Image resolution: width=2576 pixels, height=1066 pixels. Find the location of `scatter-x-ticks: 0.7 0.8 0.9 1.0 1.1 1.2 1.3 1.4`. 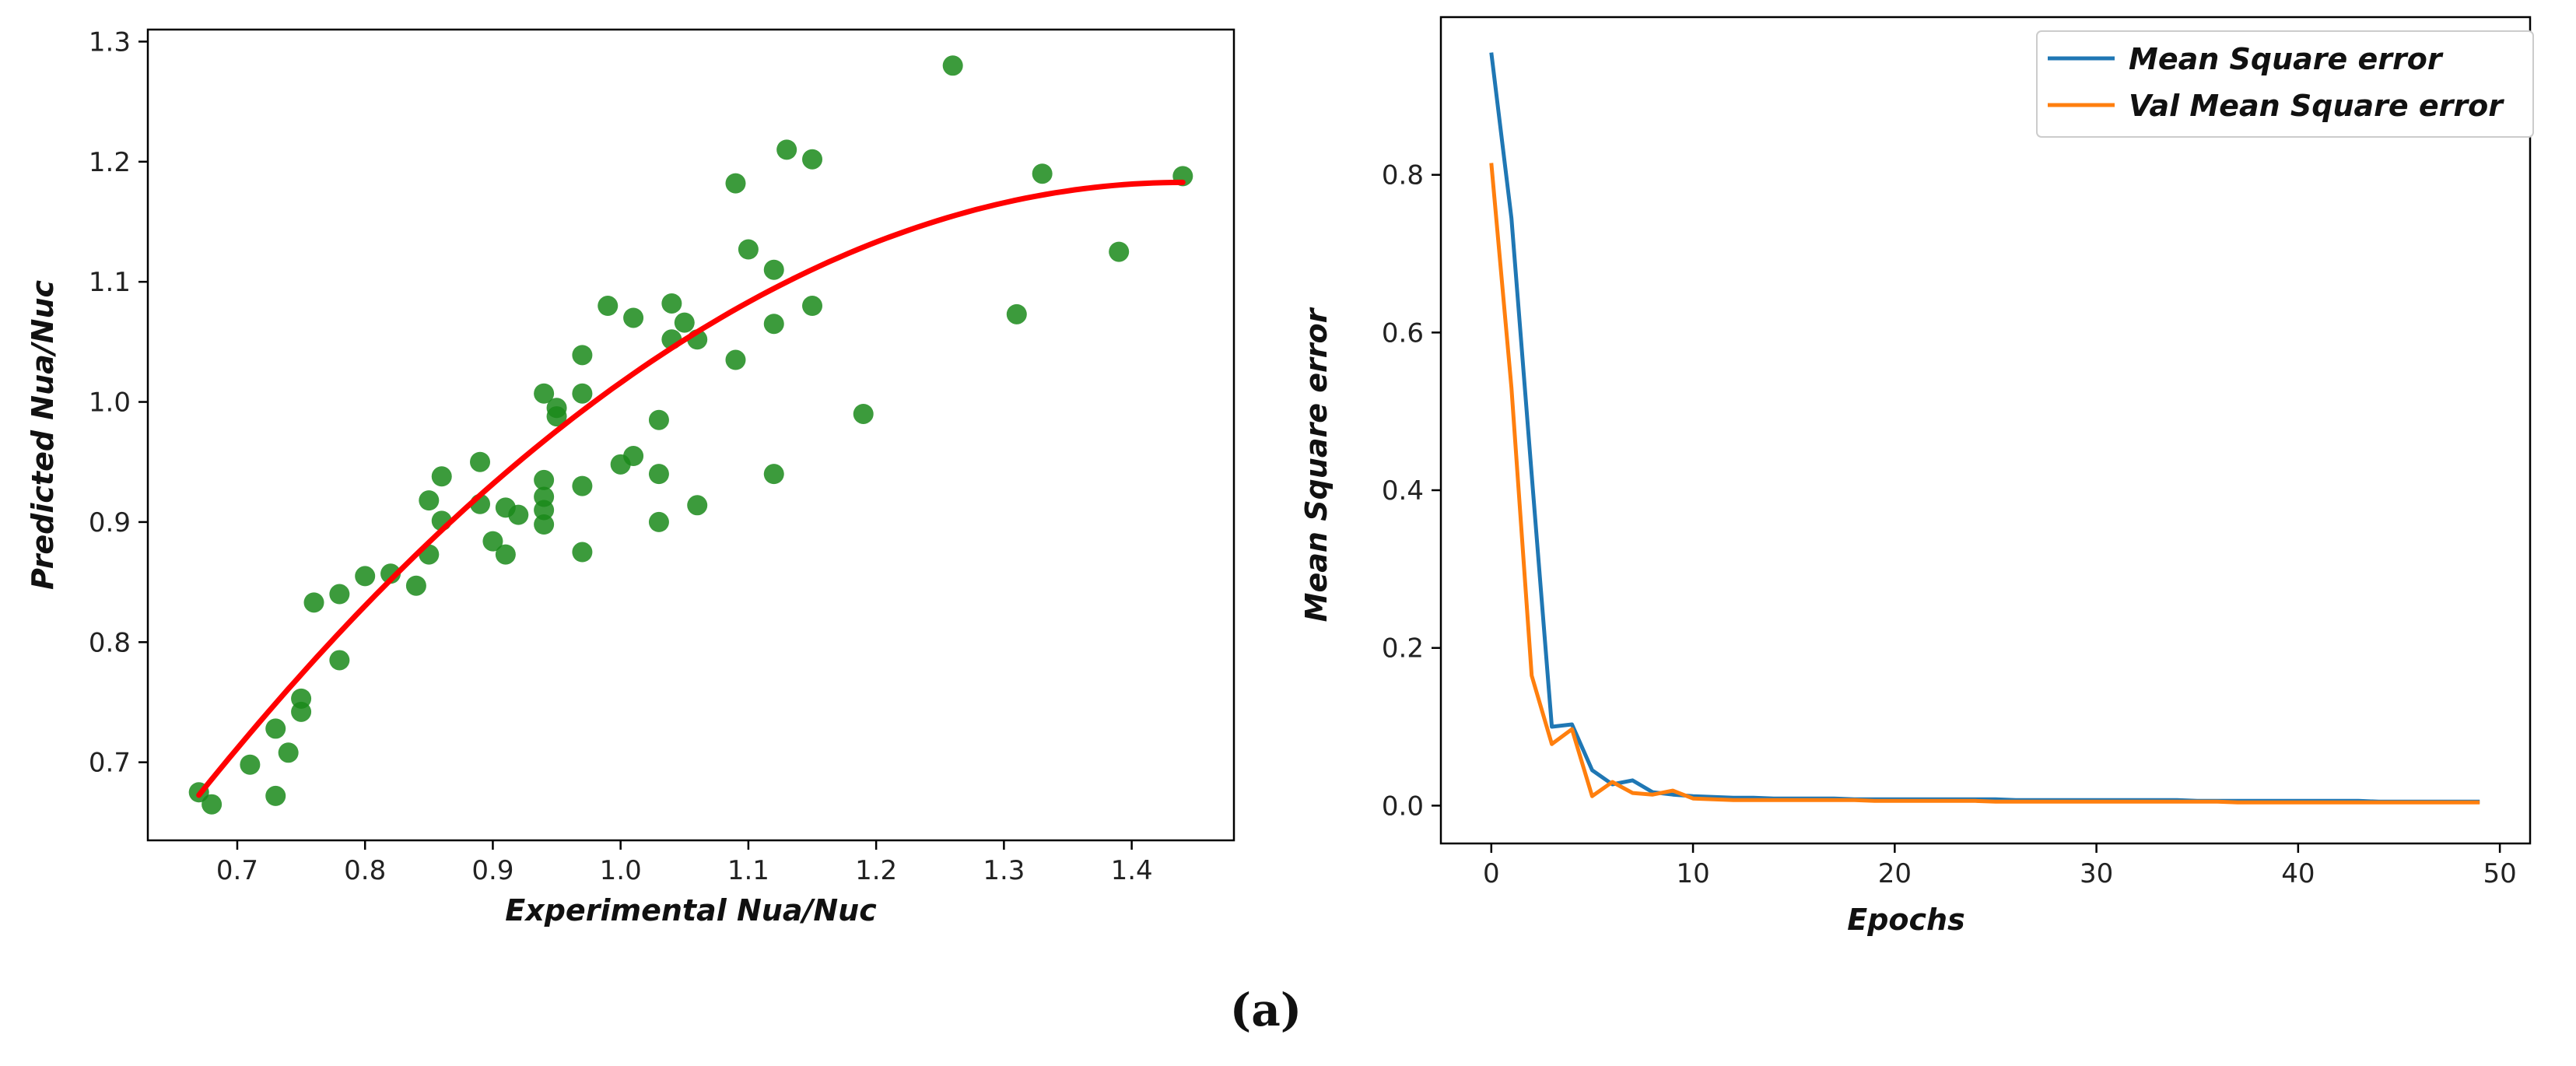

scatter-x-ticks: 0.7 0.8 0.9 1.0 1.1 1.2 1.3 1.4 is located at coordinates (684, 863).